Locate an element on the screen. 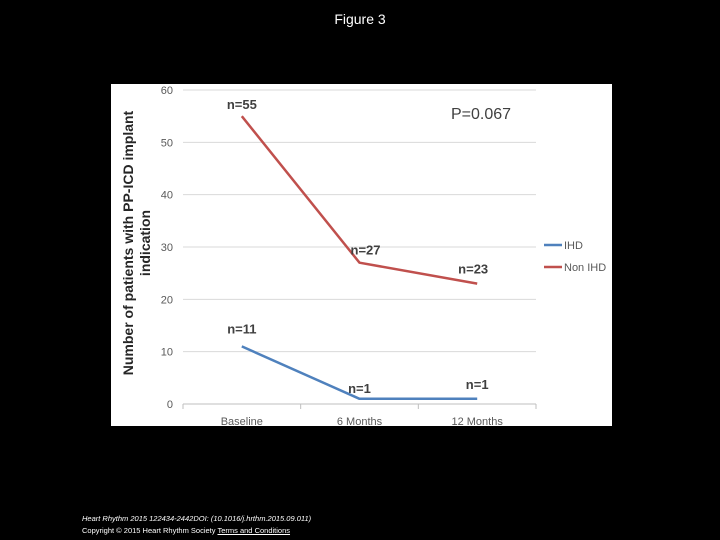  y-tick-label: 10 is located at coordinates (167, 353).